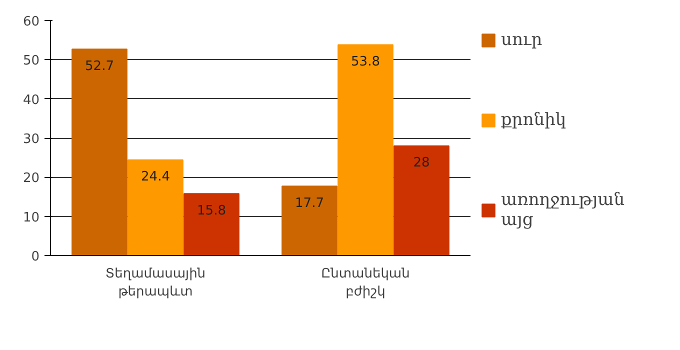 This screenshot has height=350, width=680. Describe the element at coordinates (521, 40) in the screenshot. I see `legend-label: սուր` at that location.